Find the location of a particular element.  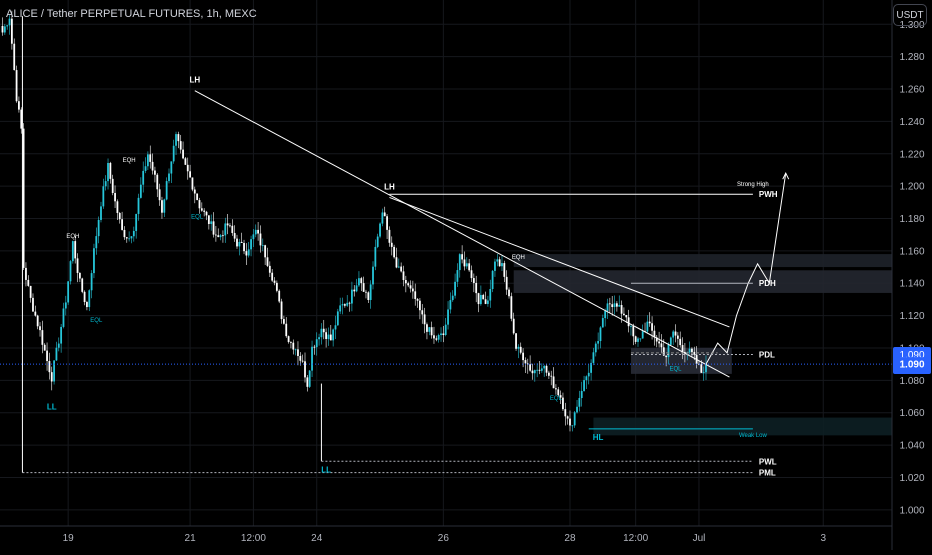

x-tick-label: 12:00 is located at coordinates (253, 538).